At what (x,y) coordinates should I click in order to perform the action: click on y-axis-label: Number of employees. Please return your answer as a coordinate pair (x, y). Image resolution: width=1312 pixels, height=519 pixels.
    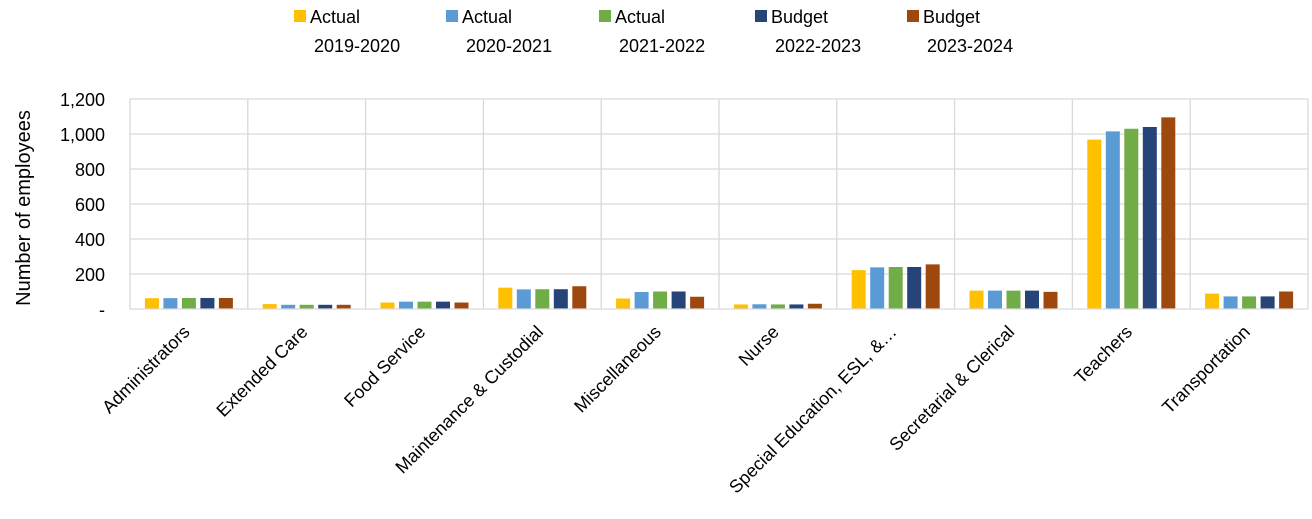
    Looking at the image, I should click on (24, 208).